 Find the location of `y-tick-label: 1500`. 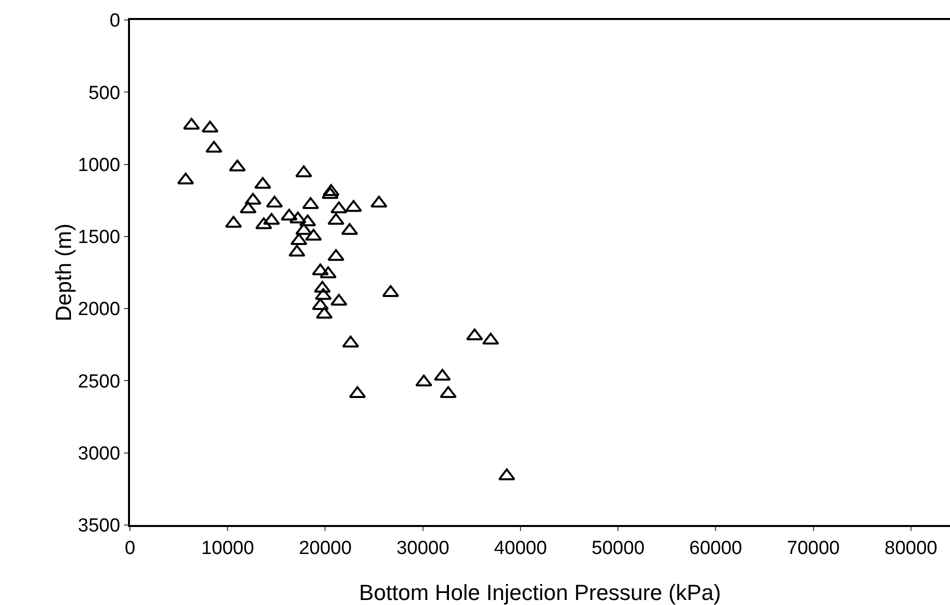

y-tick-label: 1500 is located at coordinates (99, 237).